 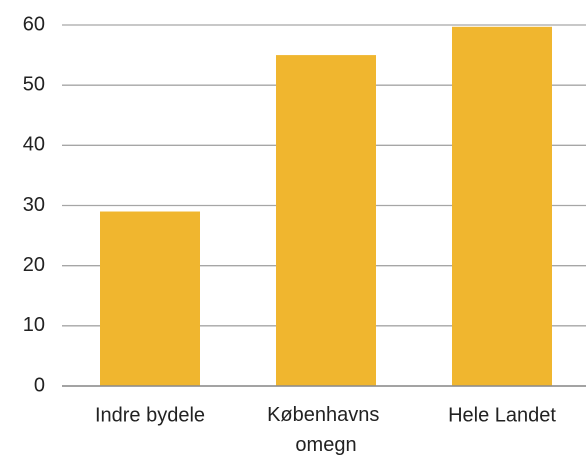 What do you see at coordinates (150, 415) in the screenshot?
I see `x-tick-label: Indre bydele` at bounding box center [150, 415].